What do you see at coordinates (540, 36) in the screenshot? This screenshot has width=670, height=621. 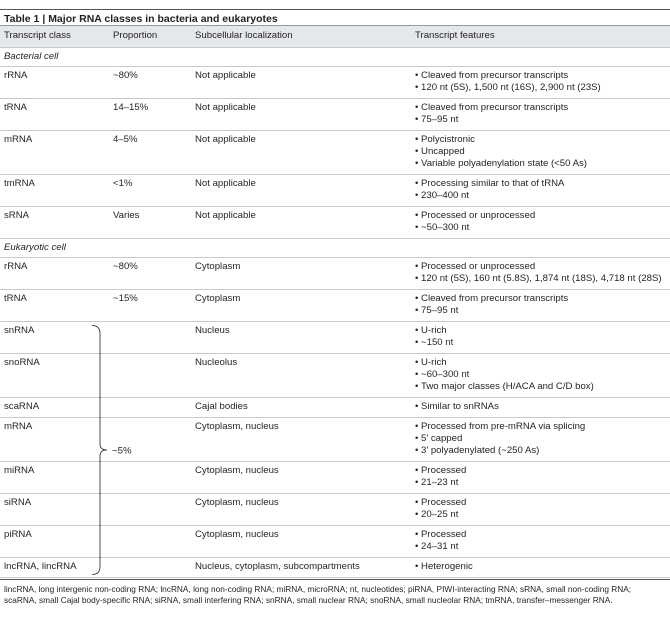 I see `column-header: Transcript features` at bounding box center [540, 36].